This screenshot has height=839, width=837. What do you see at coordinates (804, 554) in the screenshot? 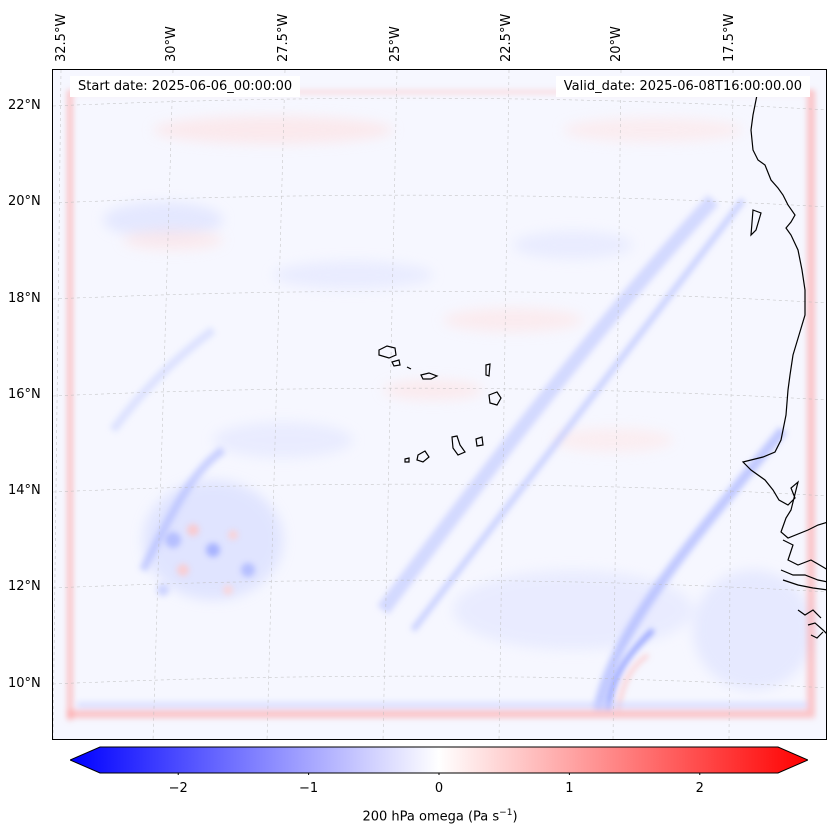
I see `coast-gambia` at bounding box center [804, 554].